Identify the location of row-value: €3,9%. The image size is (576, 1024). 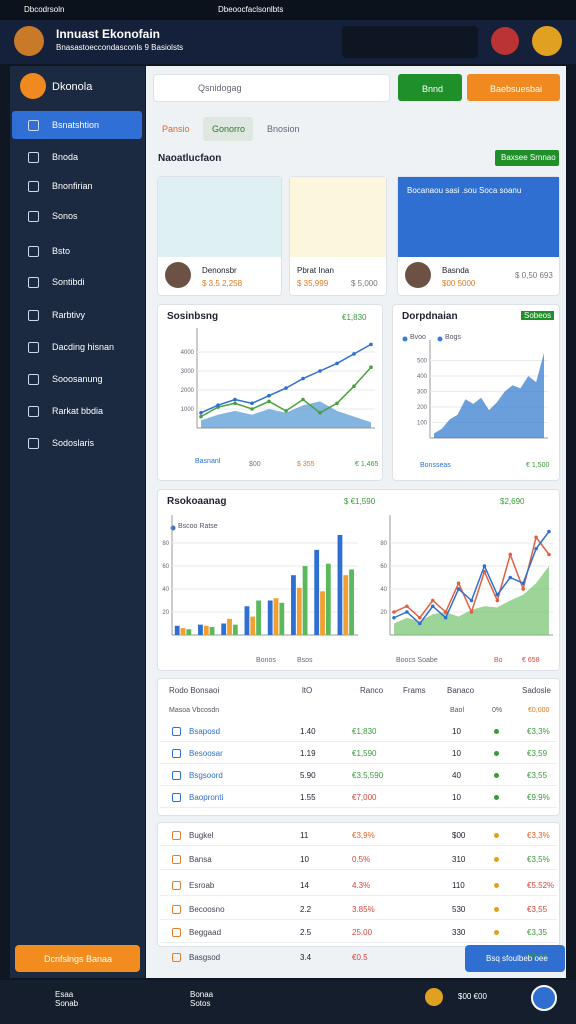
(363, 835).